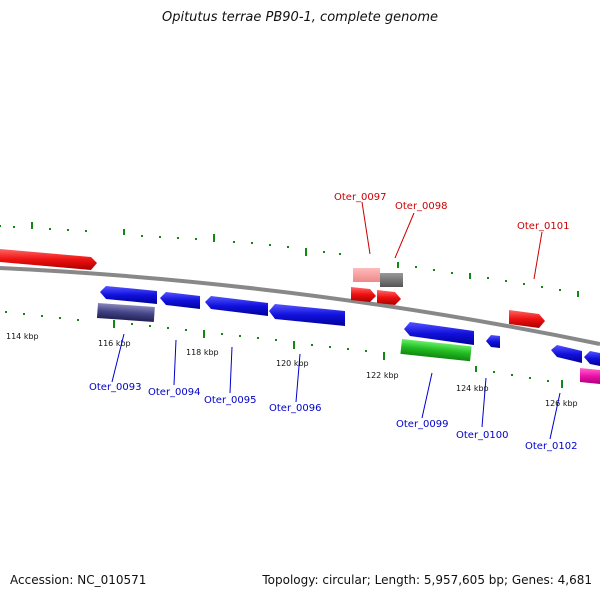  What do you see at coordinates (363, 294) in the screenshot?
I see `gene-forward-a` at bounding box center [363, 294].